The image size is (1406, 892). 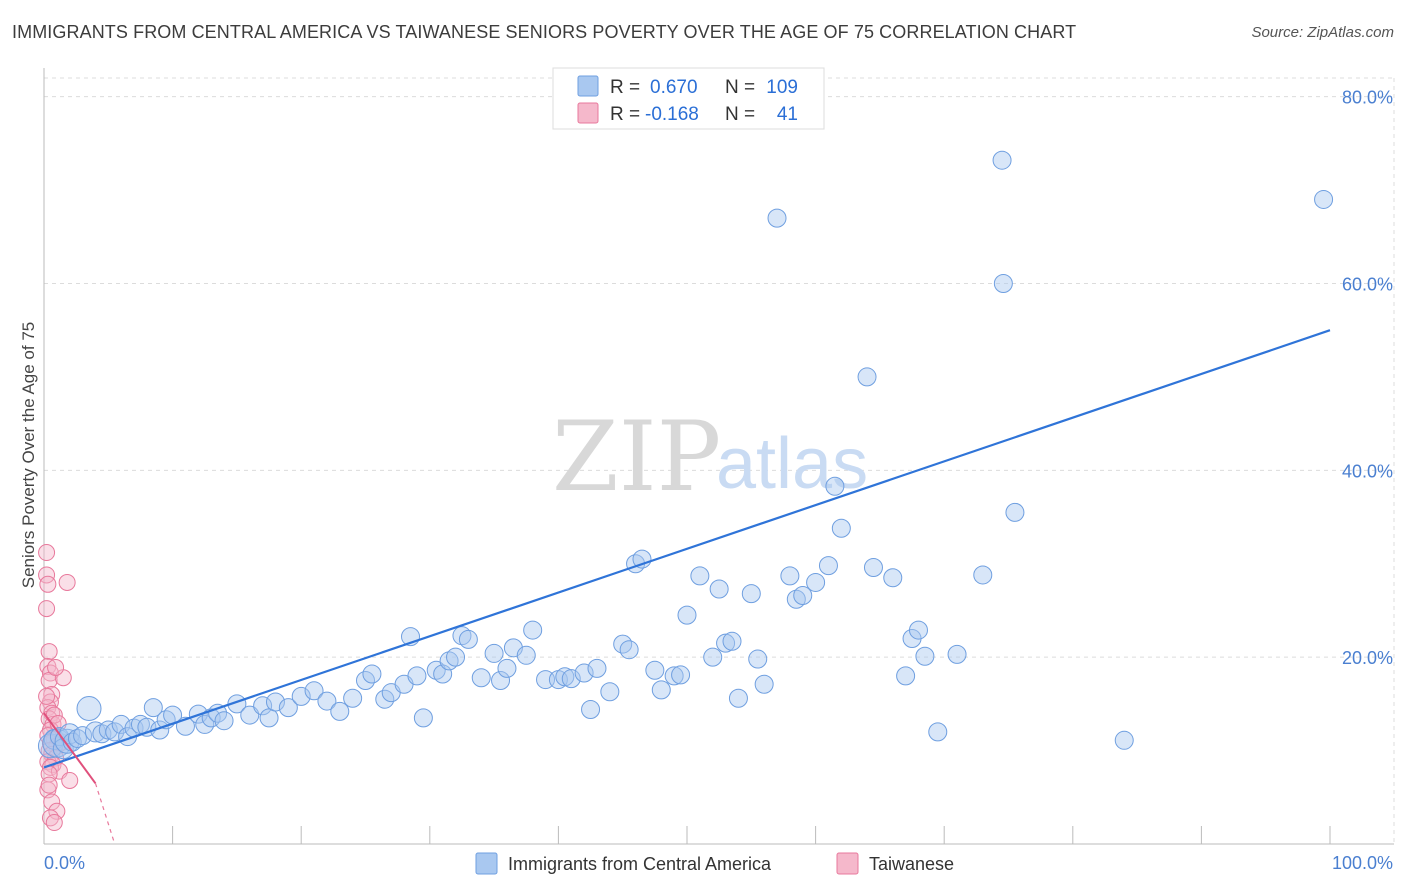 I want to click on watermark: ZIP atlas, so click(x=710, y=457).